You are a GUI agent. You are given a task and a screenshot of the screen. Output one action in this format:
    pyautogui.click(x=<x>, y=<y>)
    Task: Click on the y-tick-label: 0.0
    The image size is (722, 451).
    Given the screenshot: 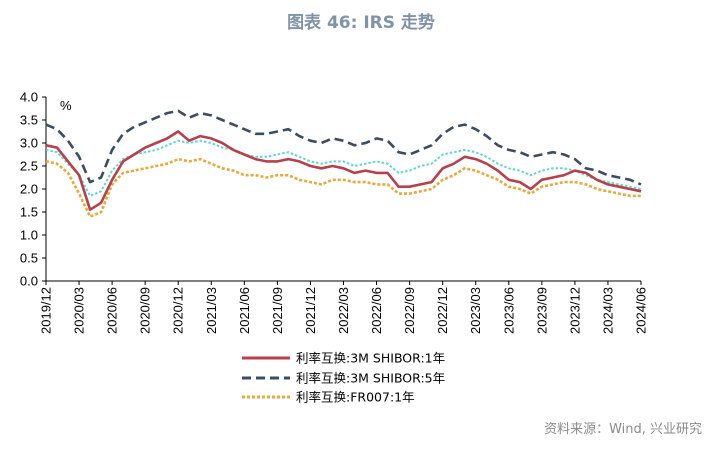 What is the action you would take?
    pyautogui.click(x=29, y=281)
    